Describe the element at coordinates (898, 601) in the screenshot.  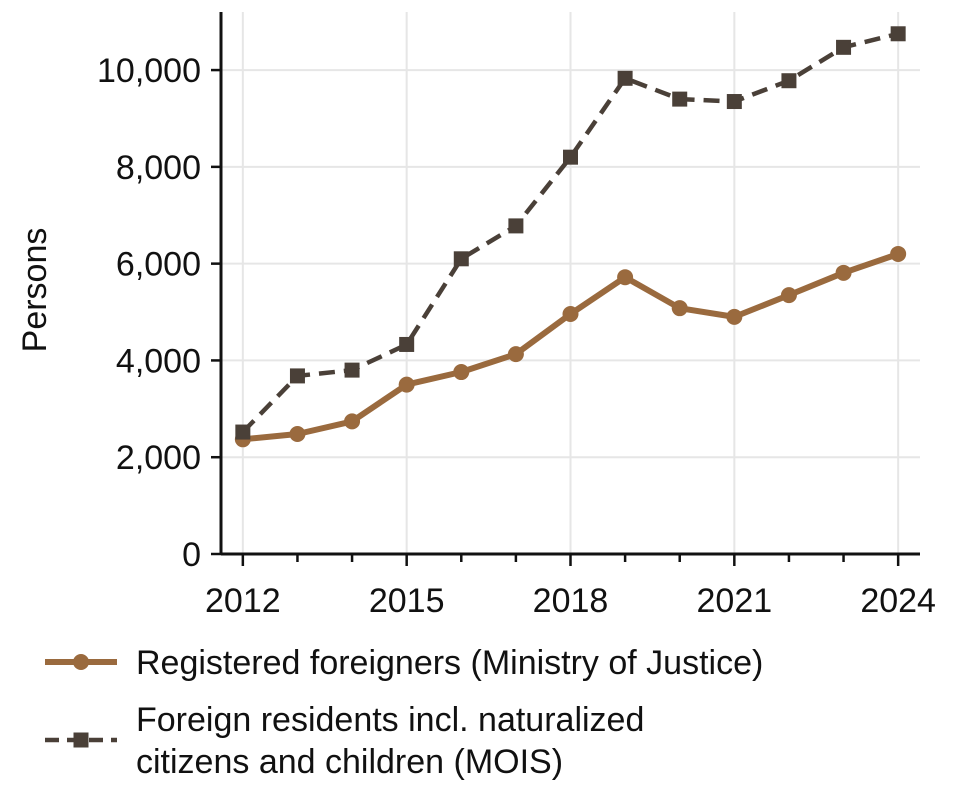
I see `x-tick-label: 2024` at that location.